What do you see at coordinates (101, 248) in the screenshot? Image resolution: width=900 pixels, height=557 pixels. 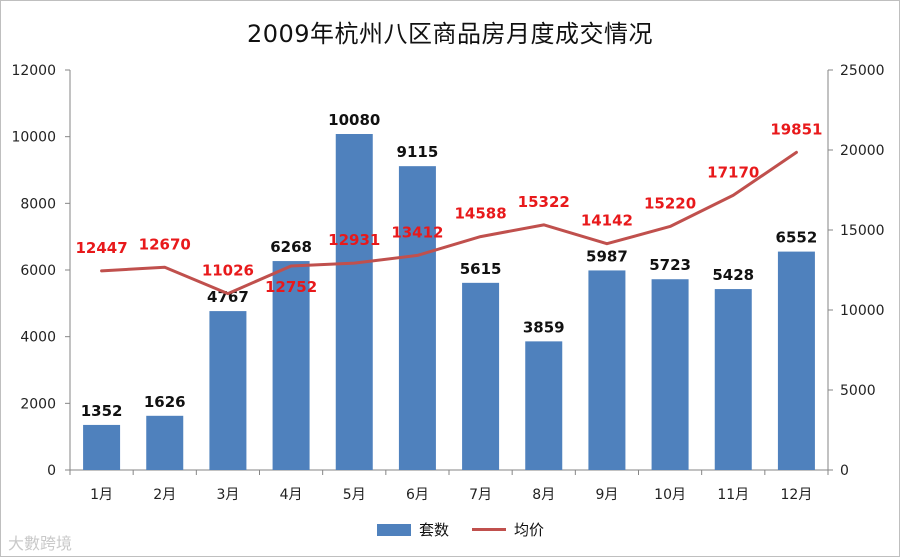 I see `line-data-label: 12447` at bounding box center [101, 248].